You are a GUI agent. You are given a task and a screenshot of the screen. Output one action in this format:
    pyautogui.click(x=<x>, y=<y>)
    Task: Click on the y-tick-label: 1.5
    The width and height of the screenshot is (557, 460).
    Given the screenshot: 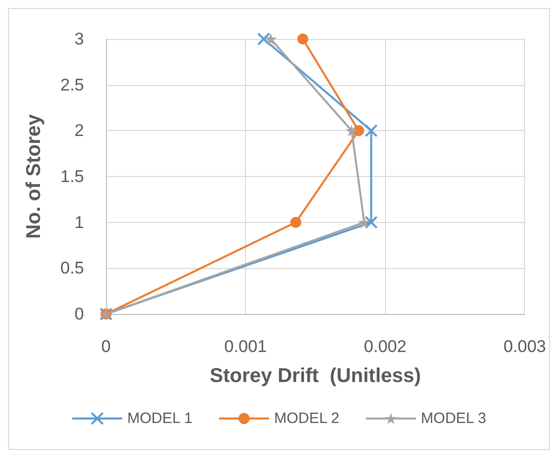 What is the action you would take?
    pyautogui.click(x=72, y=176)
    